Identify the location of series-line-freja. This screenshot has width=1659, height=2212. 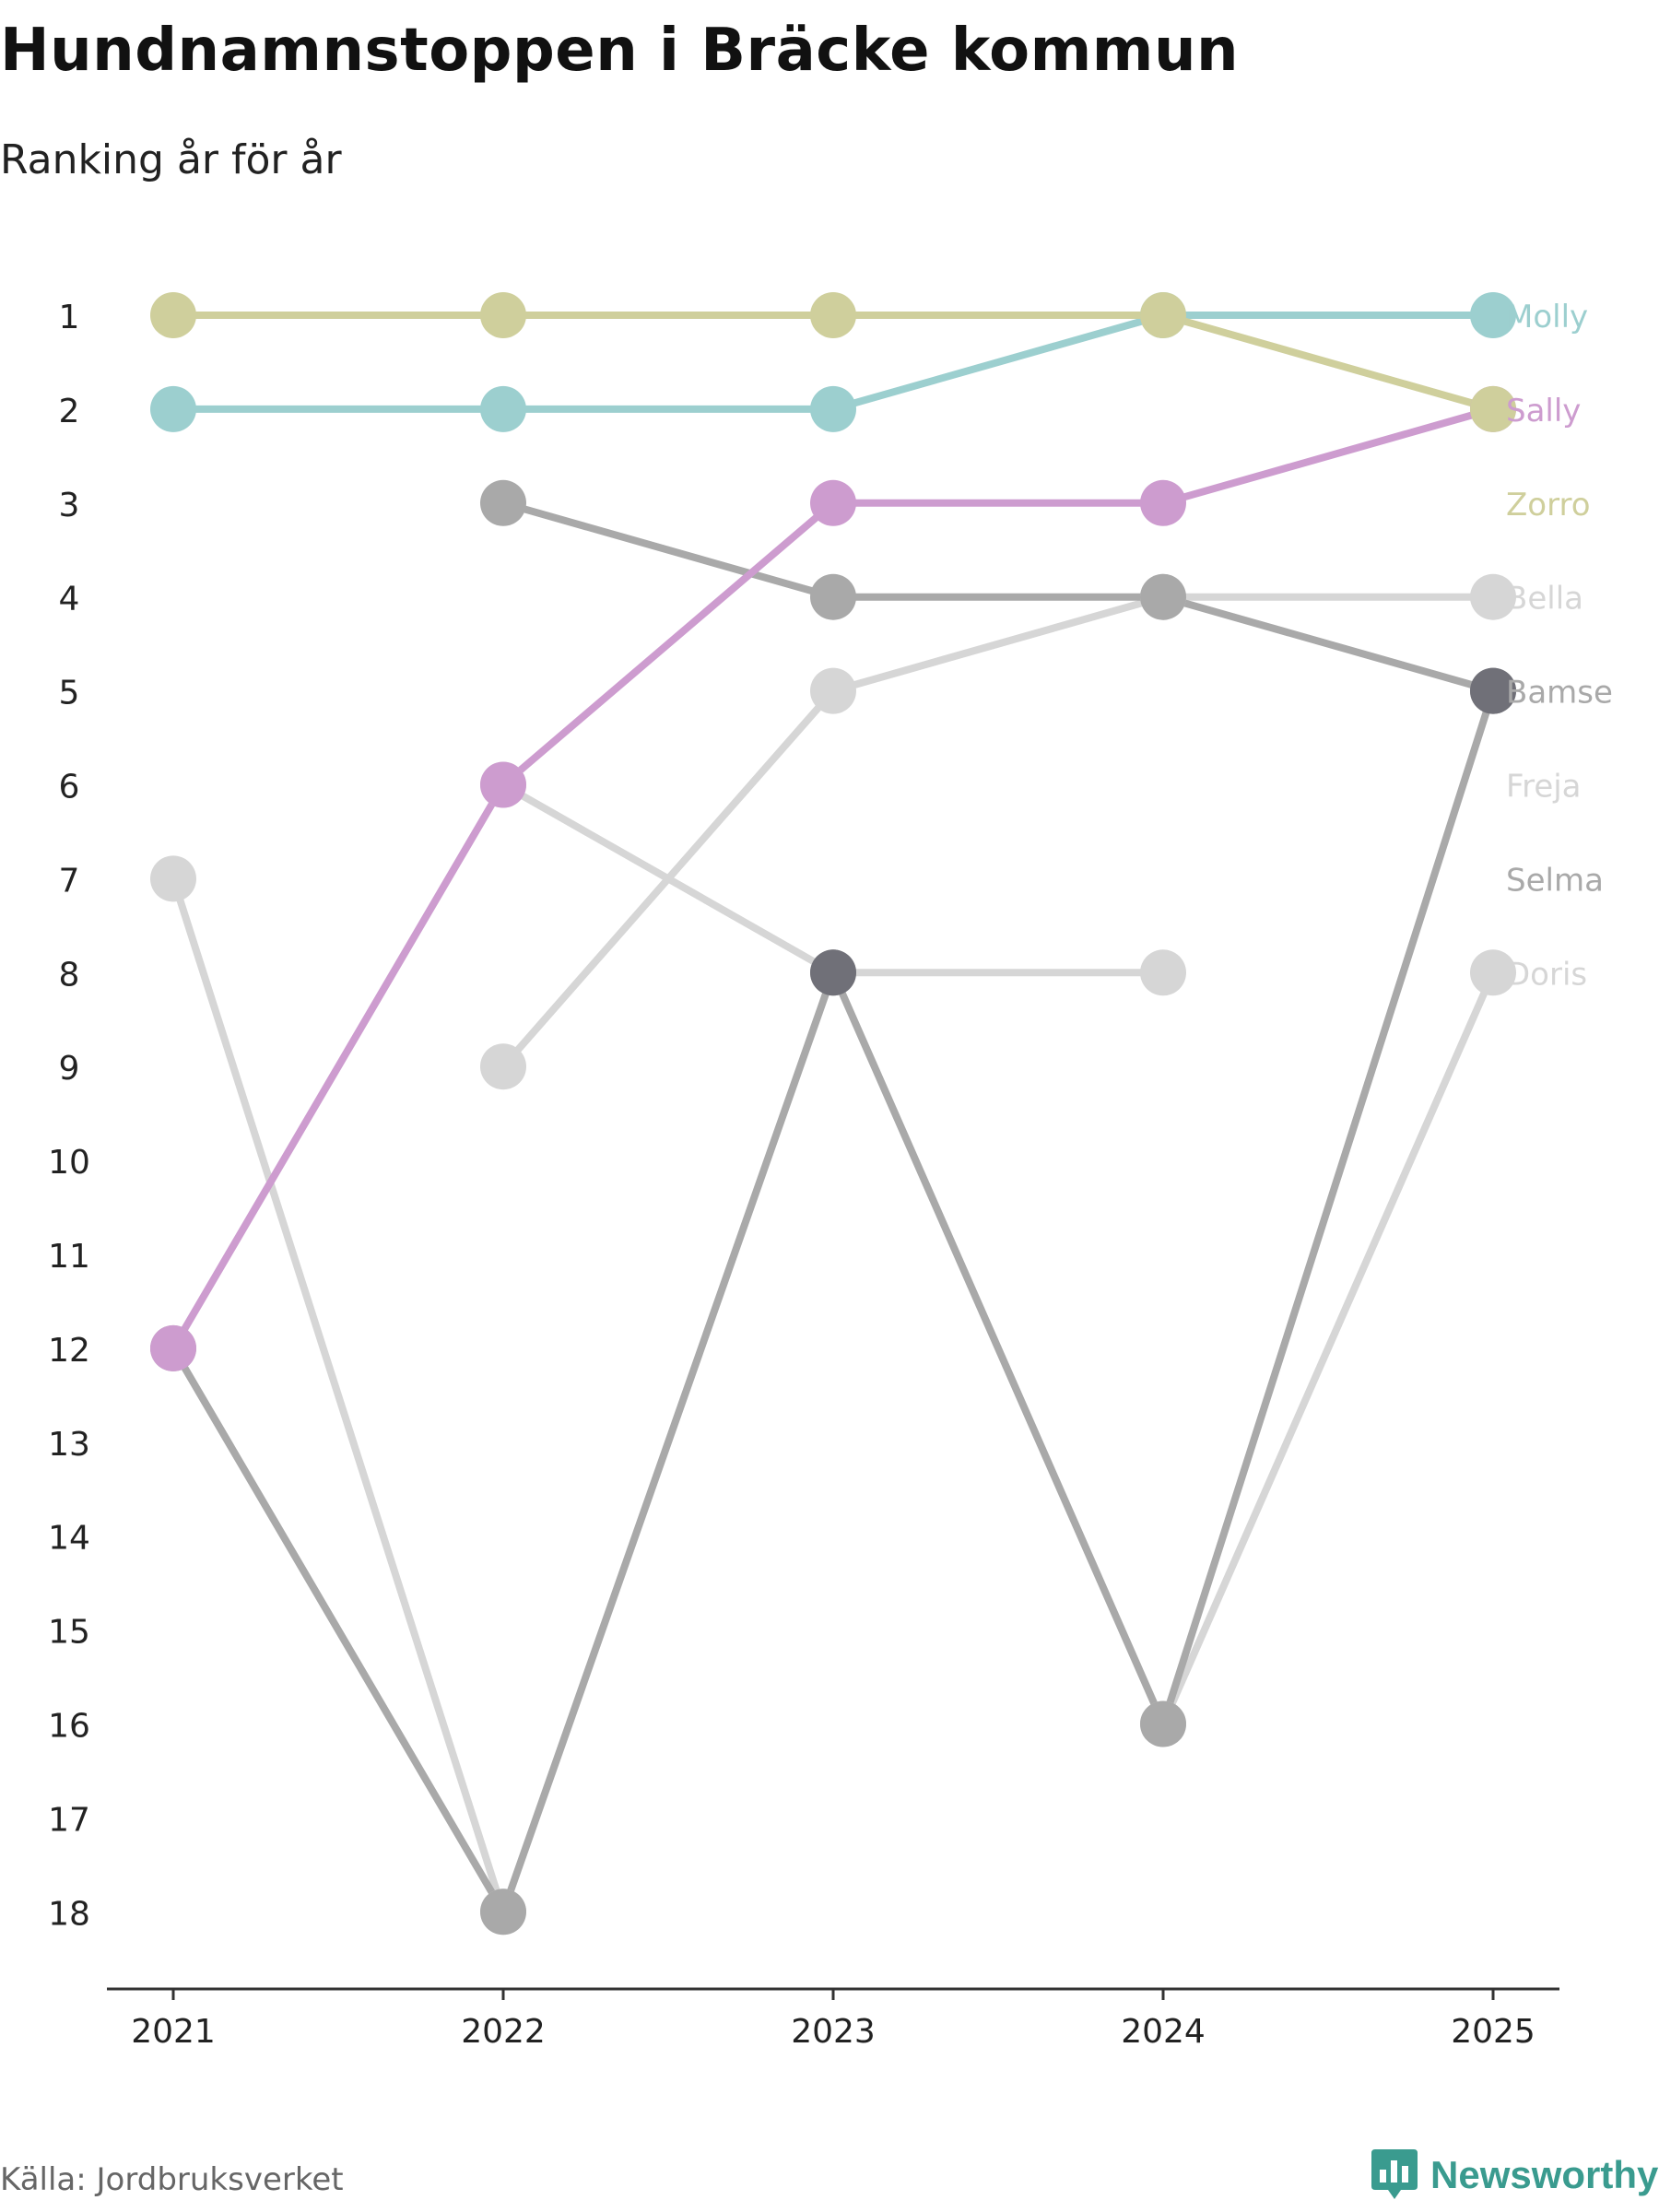
(338, 1395).